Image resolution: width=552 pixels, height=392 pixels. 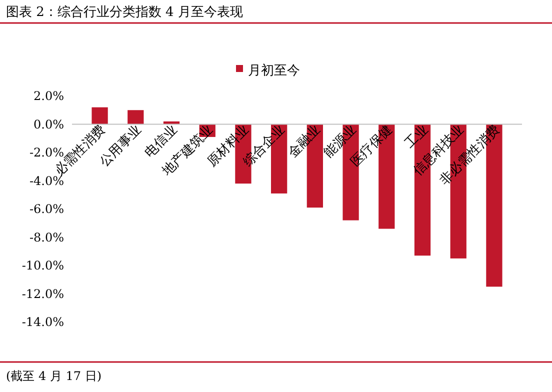 I want to click on y-tick-label: -14.0%, so click(x=43, y=322).